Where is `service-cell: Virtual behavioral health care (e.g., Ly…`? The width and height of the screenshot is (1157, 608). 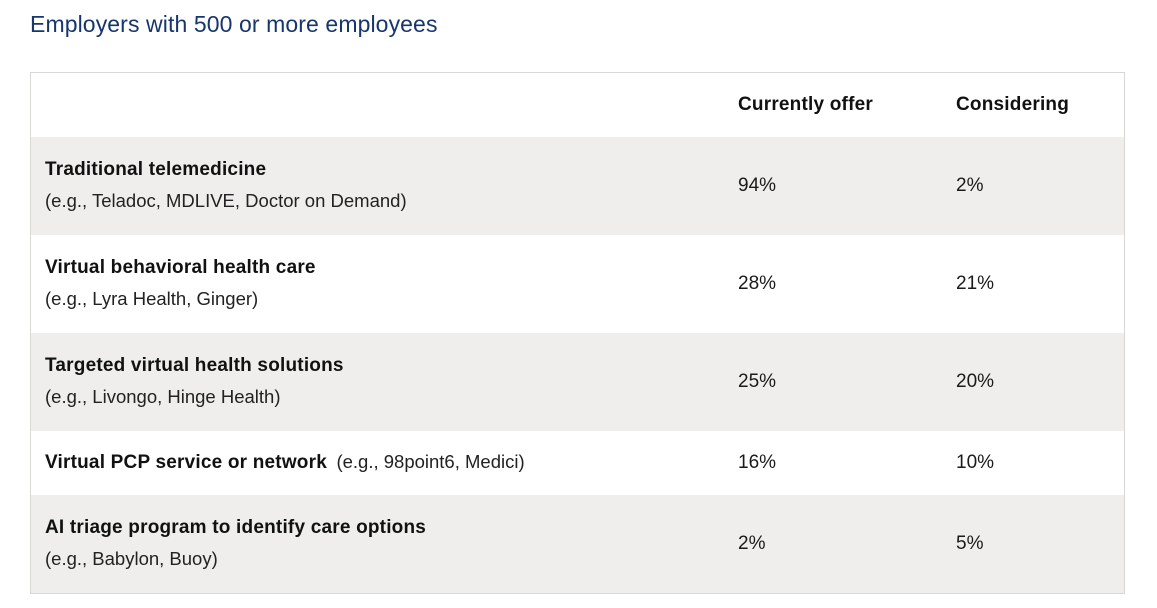
service-cell: Virtual behavioral health care (e.g., Ly… is located at coordinates (384, 283).